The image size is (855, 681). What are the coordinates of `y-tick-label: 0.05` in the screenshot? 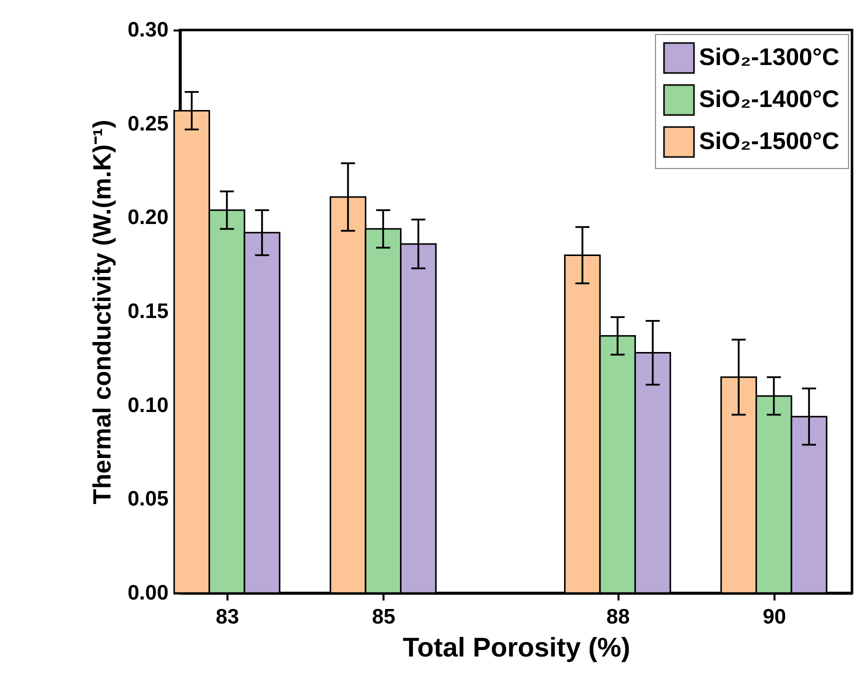 It's located at (148, 499).